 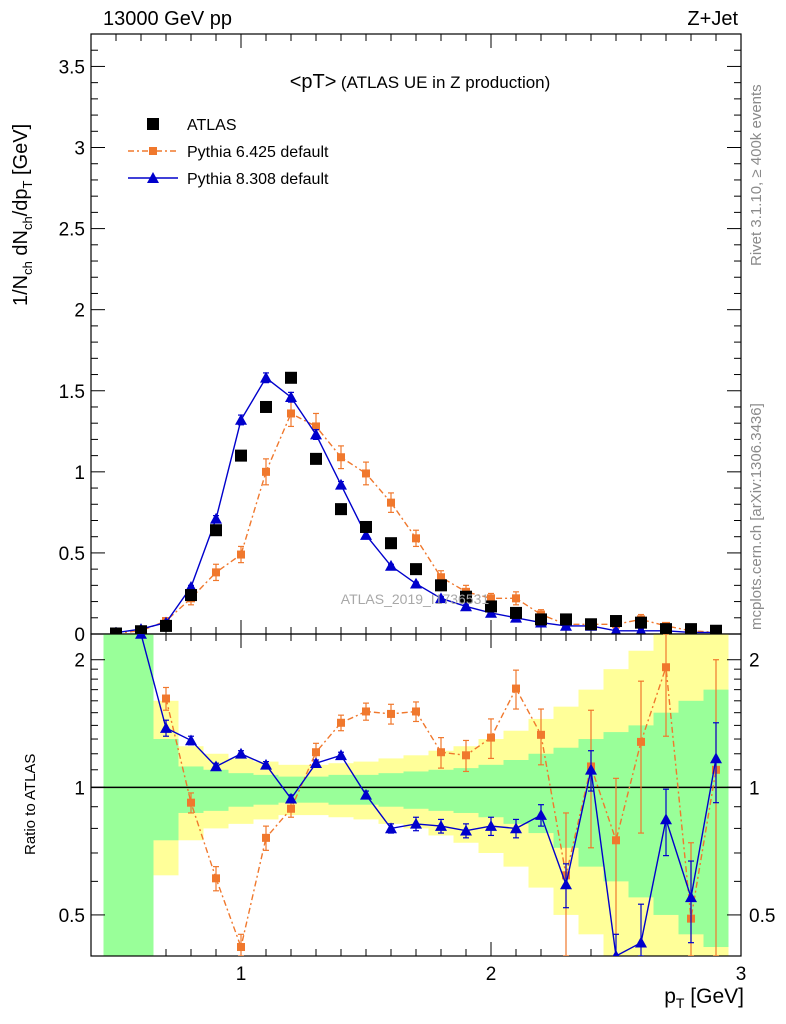 What do you see at coordinates (21, 290) in the screenshot?
I see `y-label-part: 1/N` at bounding box center [21, 290].